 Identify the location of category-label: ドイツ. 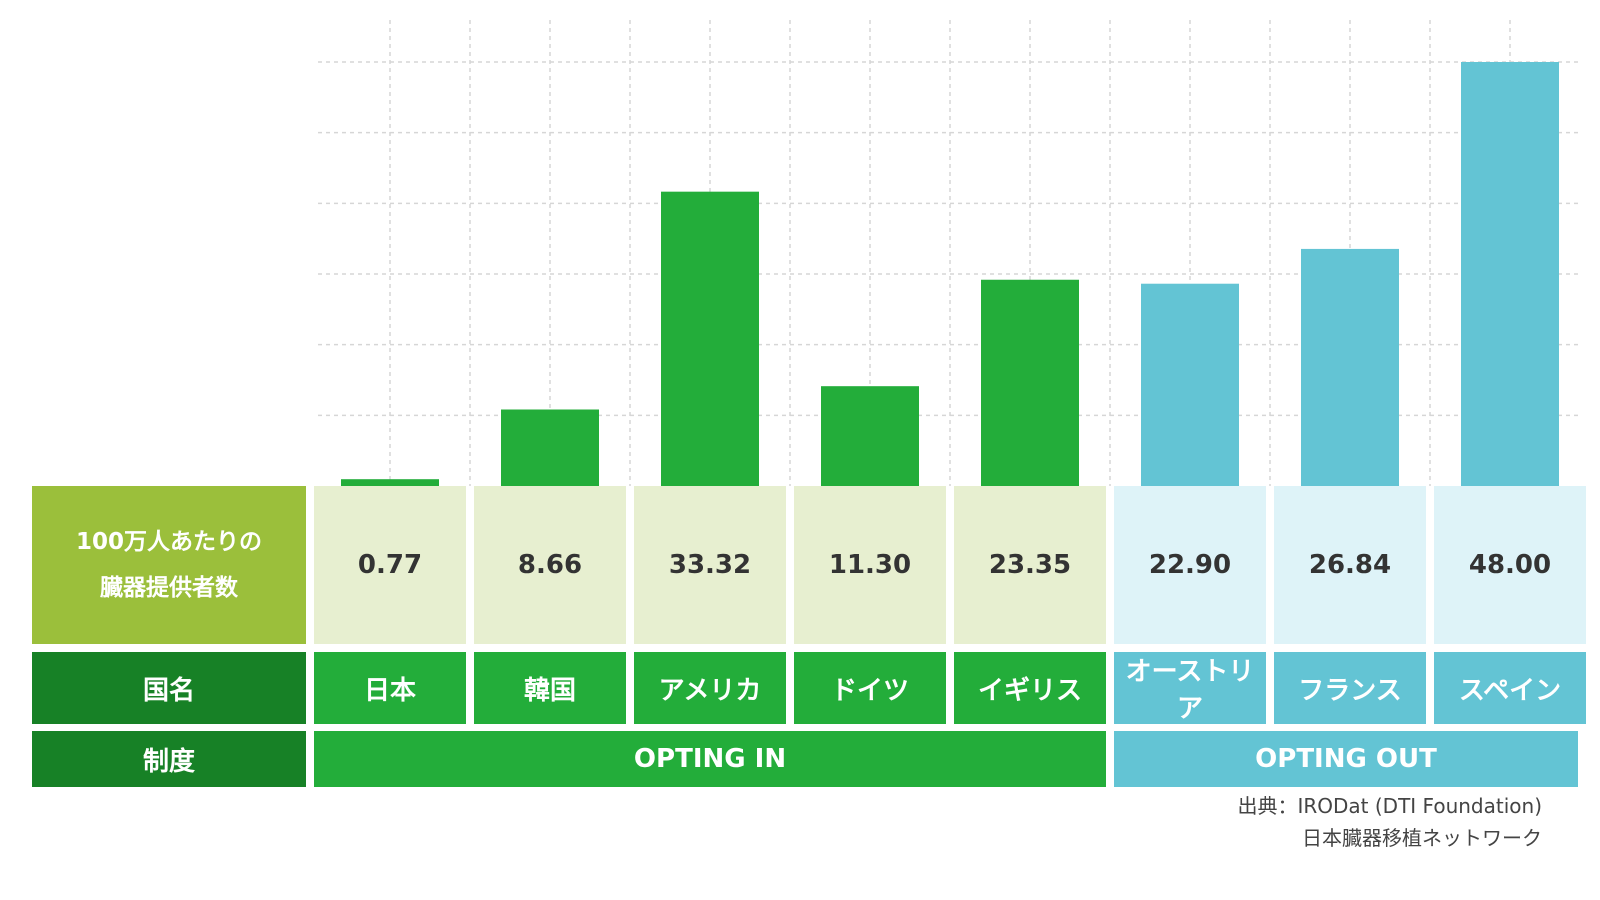
(869, 690).